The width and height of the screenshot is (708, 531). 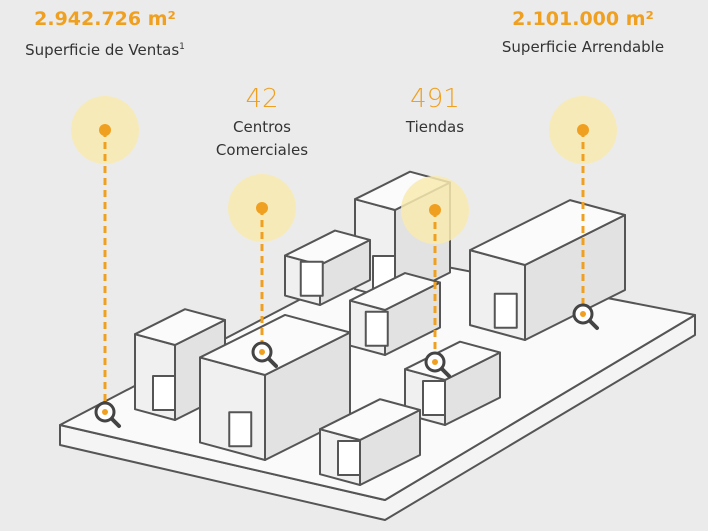 I want to click on stat-label: Superficie de Ventas1, so click(x=105, y=49).